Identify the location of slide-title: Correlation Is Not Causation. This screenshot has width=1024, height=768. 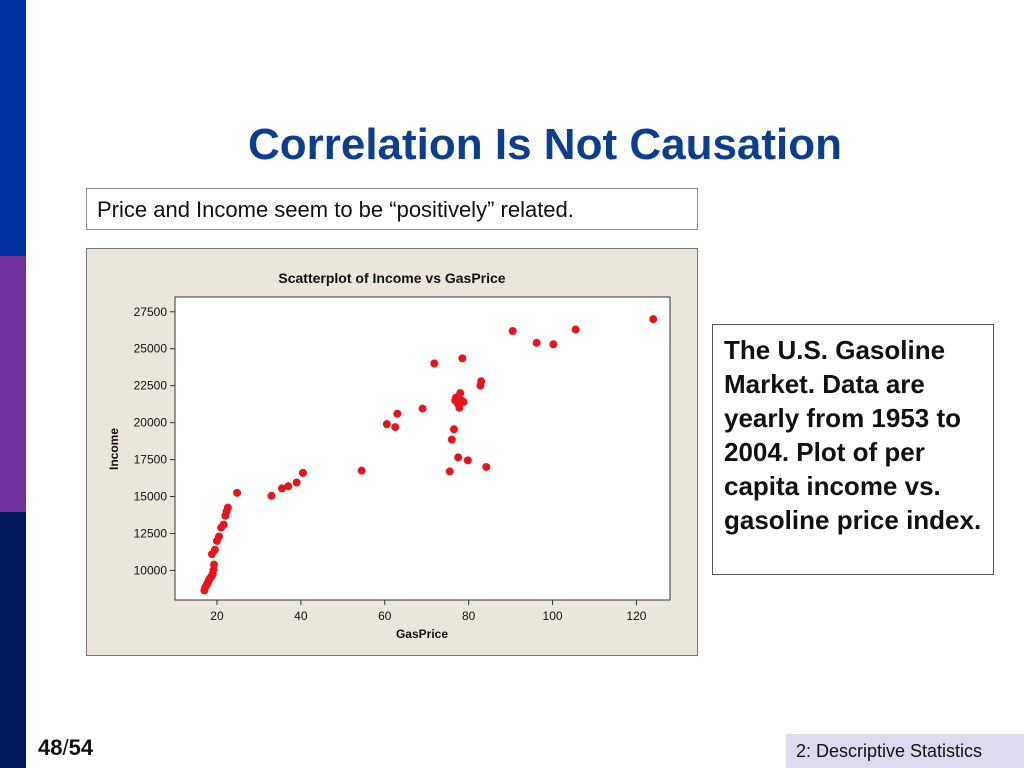
(545, 144).